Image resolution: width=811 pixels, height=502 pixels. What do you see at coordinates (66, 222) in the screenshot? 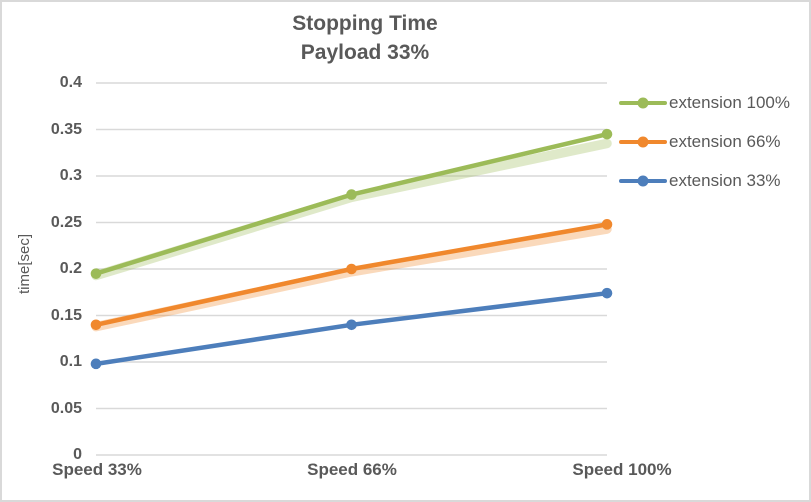
I see `y-tick-label: 0.25` at bounding box center [66, 222].